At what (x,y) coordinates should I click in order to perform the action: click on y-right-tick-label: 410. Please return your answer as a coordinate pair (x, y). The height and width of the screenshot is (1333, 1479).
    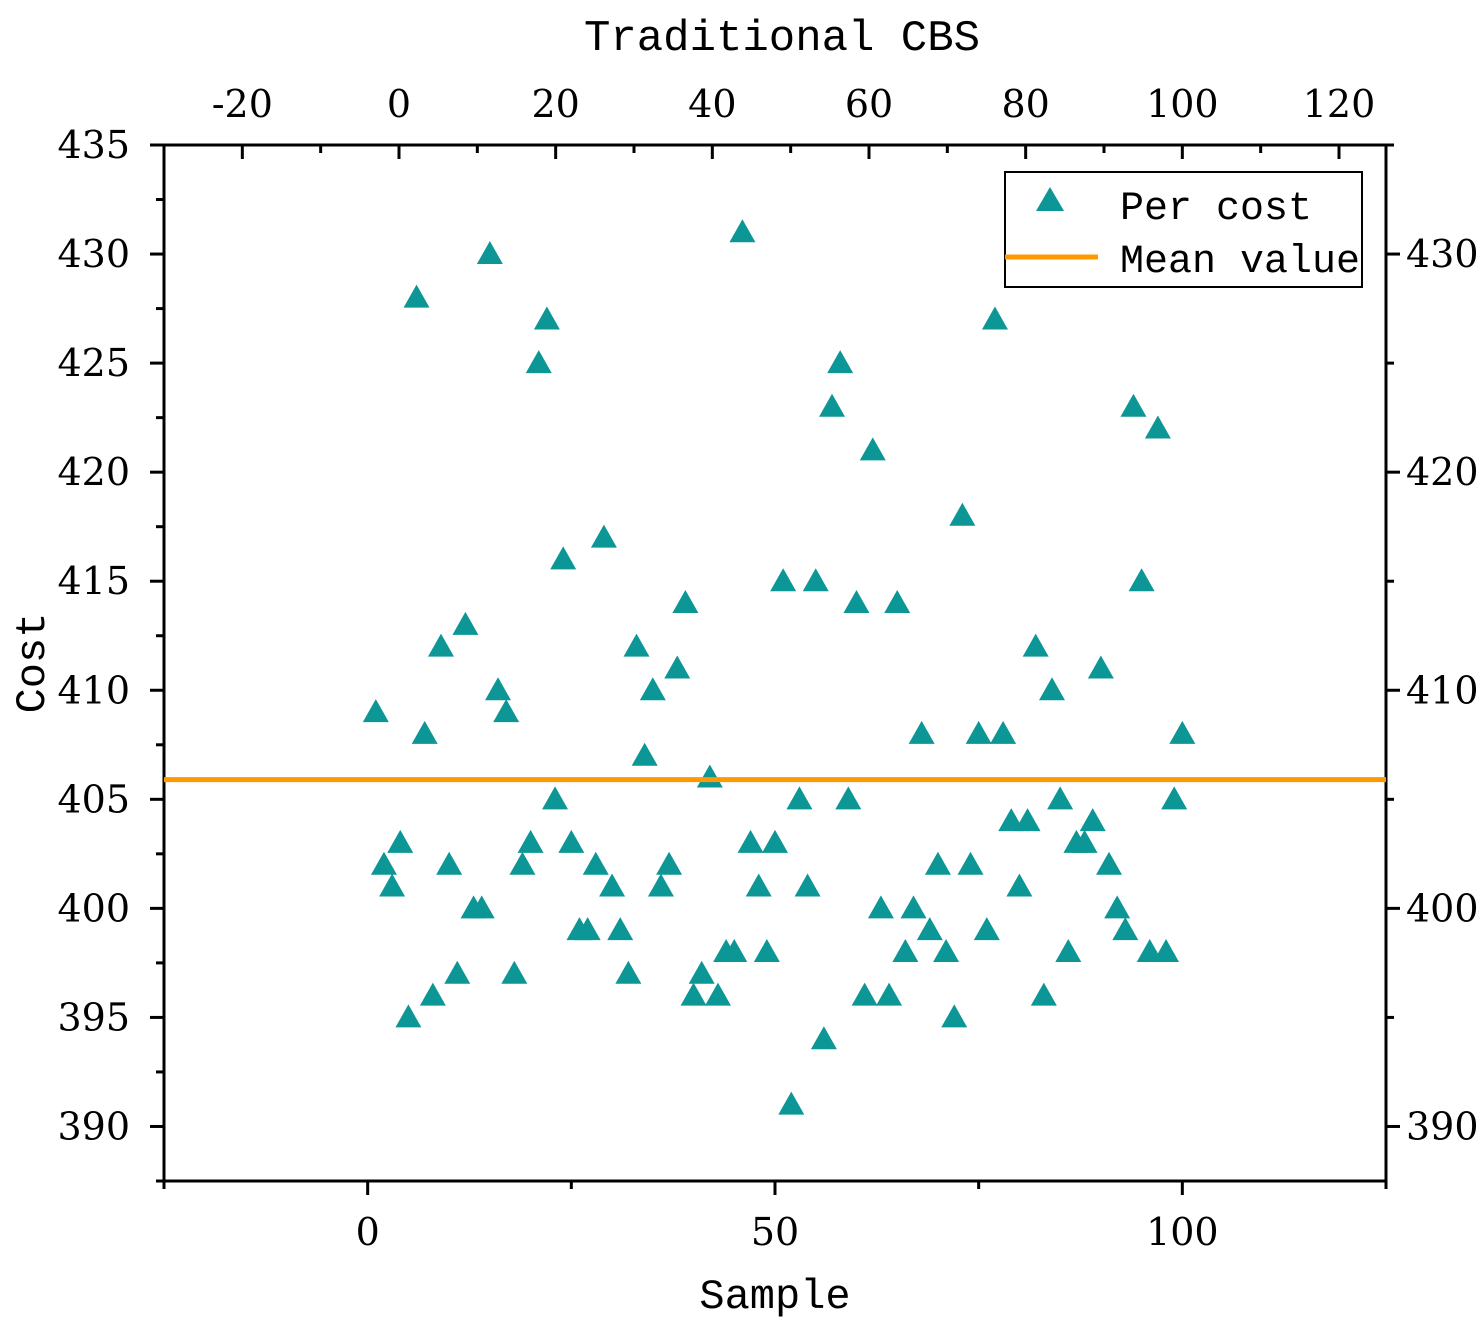
    Looking at the image, I should click on (1442, 690).